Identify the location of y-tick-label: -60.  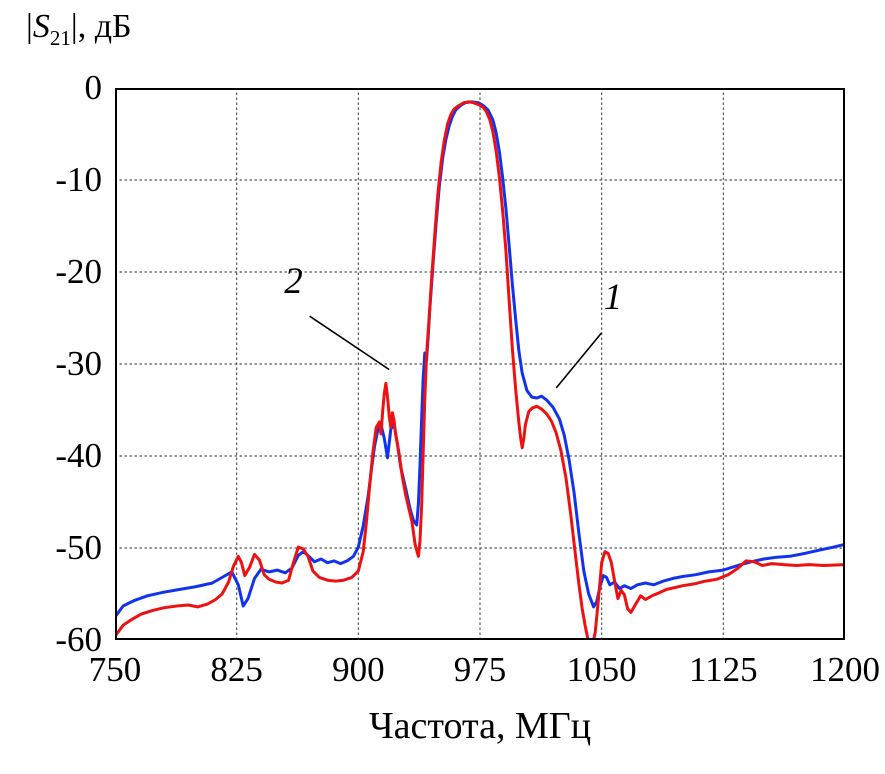
(78, 639).